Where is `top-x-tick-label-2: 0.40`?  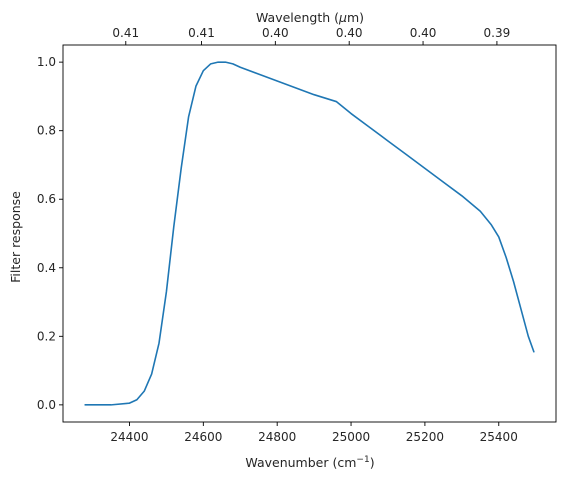
top-x-tick-label-2: 0.40 is located at coordinates (275, 33).